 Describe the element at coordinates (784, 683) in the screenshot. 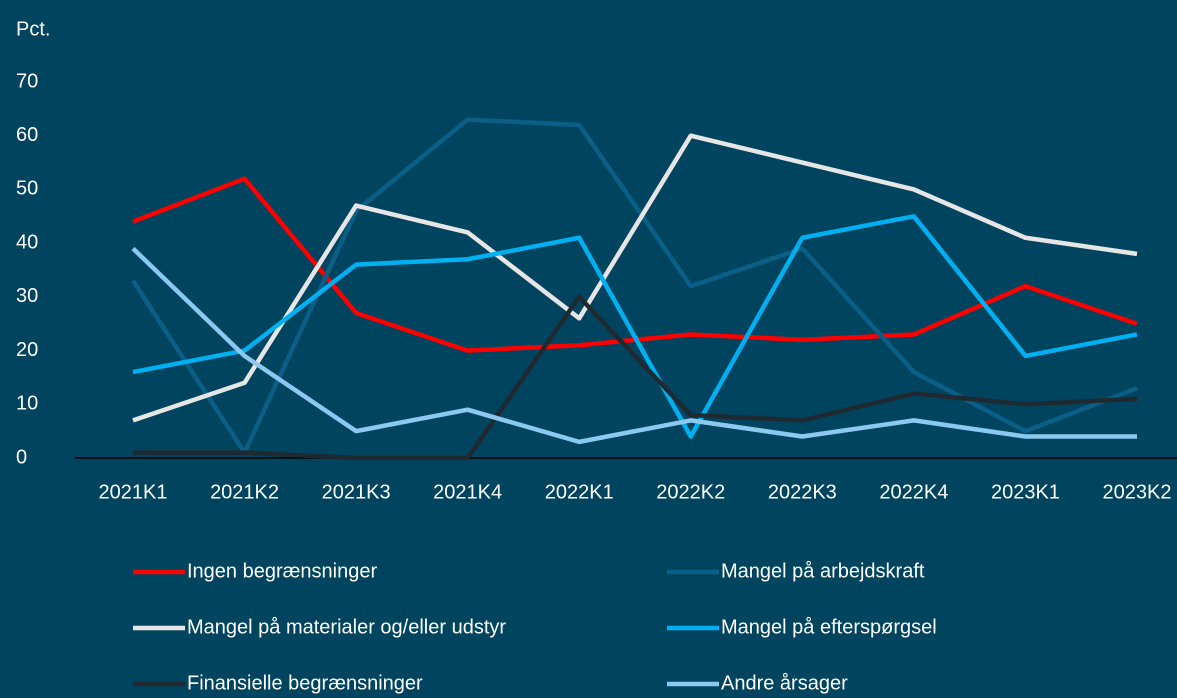

I see `legend-label: Andre årsager` at that location.